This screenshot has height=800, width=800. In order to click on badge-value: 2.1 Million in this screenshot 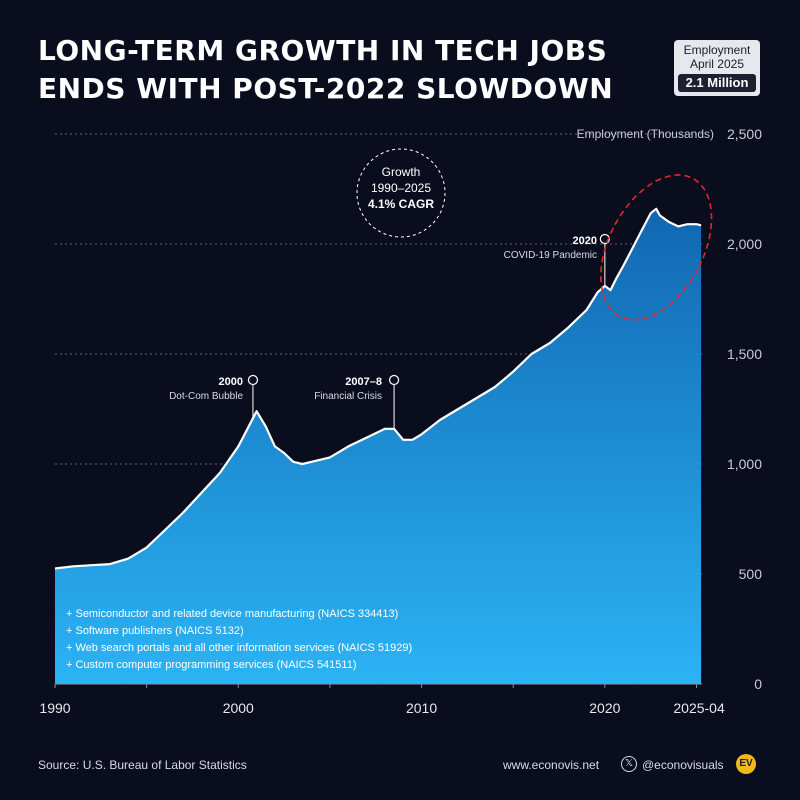, I will do `click(717, 83)`.